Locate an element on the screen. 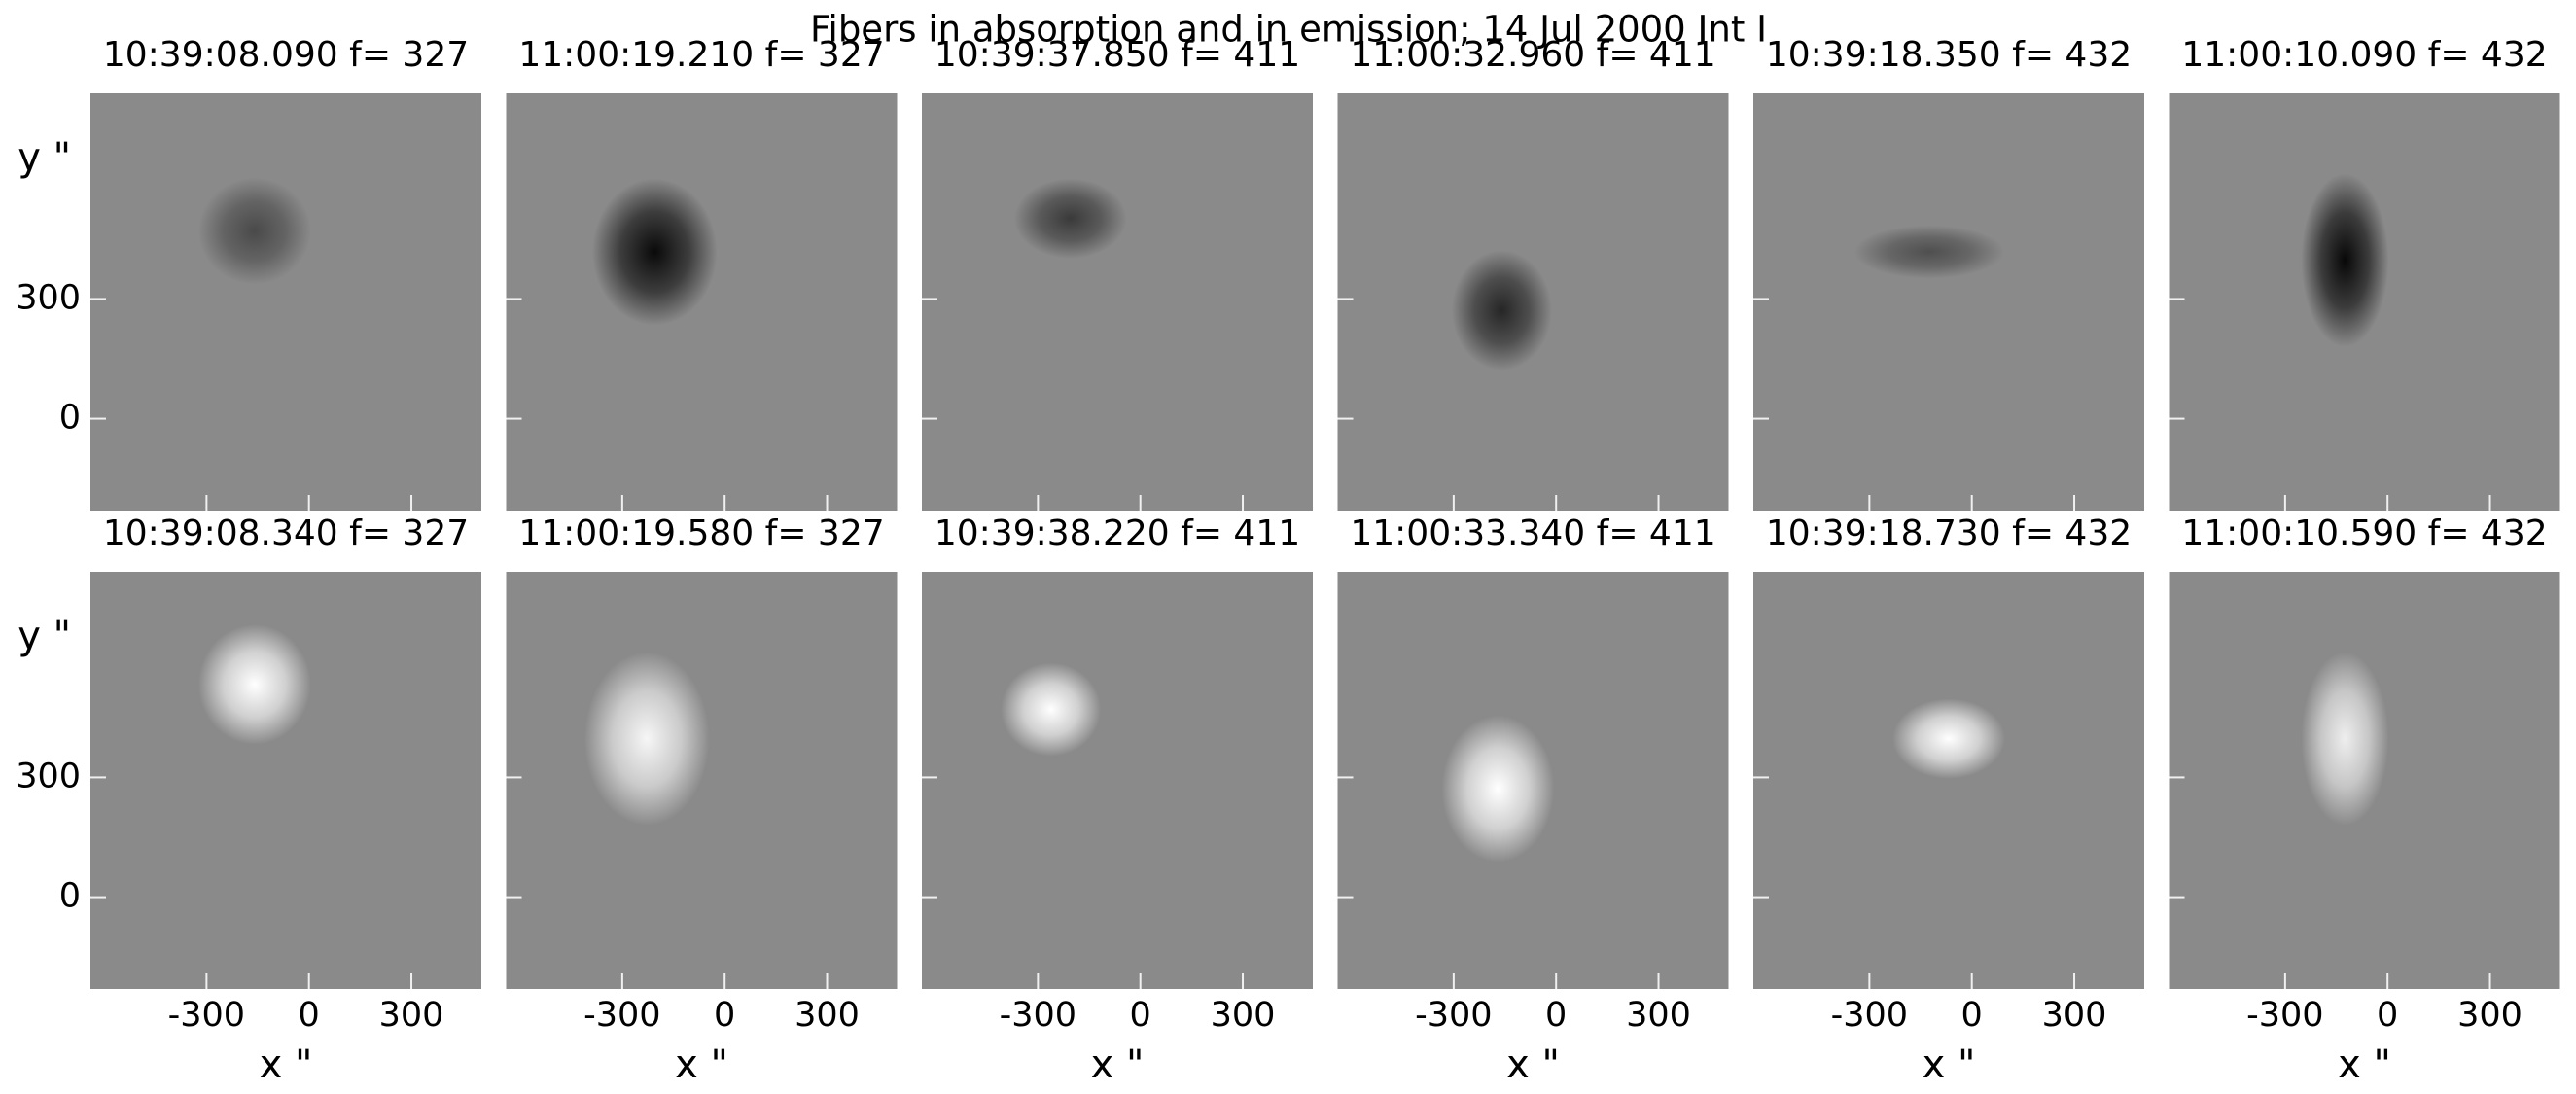  panel-title: 11:00:19.580 f= 327 is located at coordinates (701, 533).